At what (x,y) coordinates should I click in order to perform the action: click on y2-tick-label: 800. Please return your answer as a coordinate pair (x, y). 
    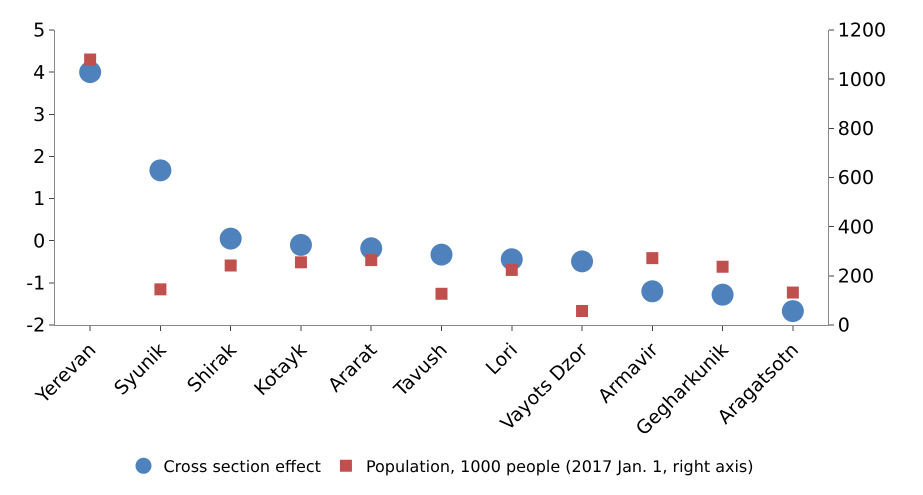
    Looking at the image, I should click on (856, 129).